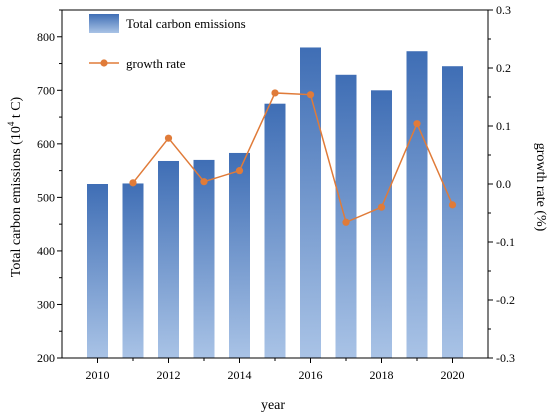 The height and width of the screenshot is (418, 550). What do you see at coordinates (97, 271) in the screenshot?
I see `bar-2010` at bounding box center [97, 271].